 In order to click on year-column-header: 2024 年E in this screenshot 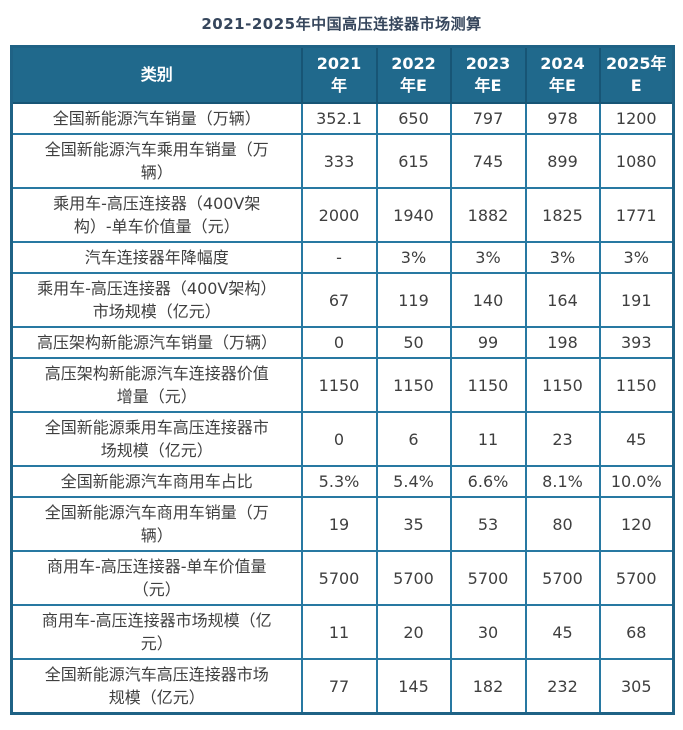, I will do `click(562, 74)`.